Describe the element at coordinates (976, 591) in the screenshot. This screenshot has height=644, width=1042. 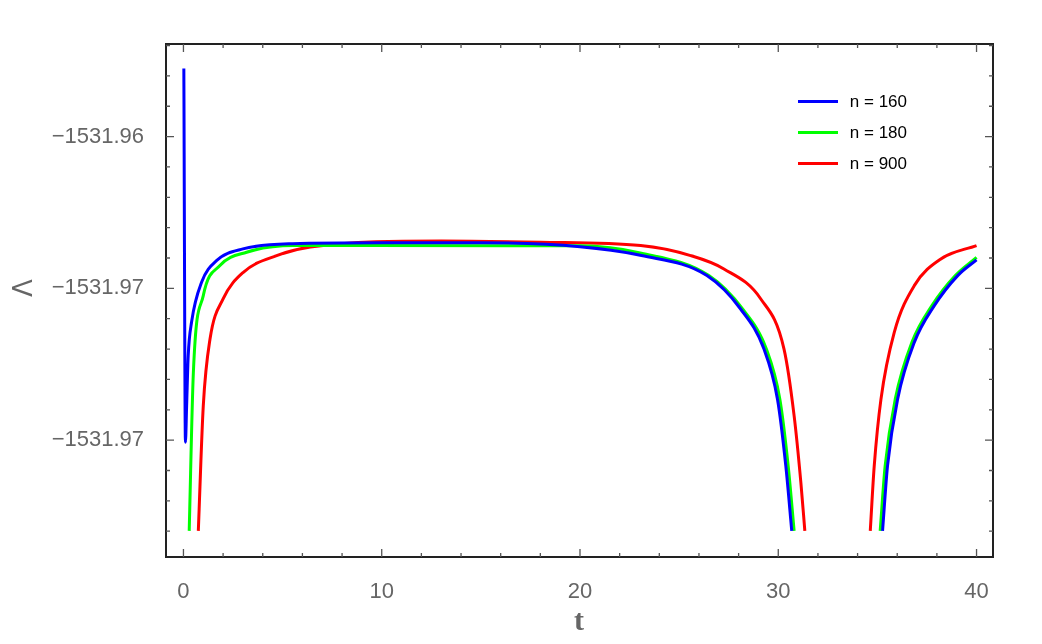
I see `x-tick-label: 40` at that location.